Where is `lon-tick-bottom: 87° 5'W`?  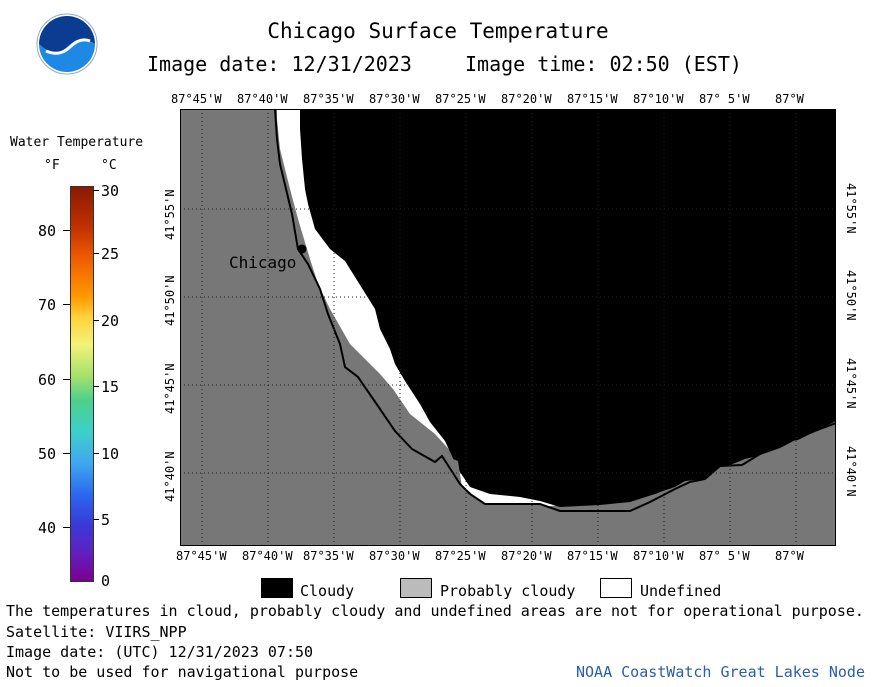 lon-tick-bottom: 87° 5'W is located at coordinates (724, 556).